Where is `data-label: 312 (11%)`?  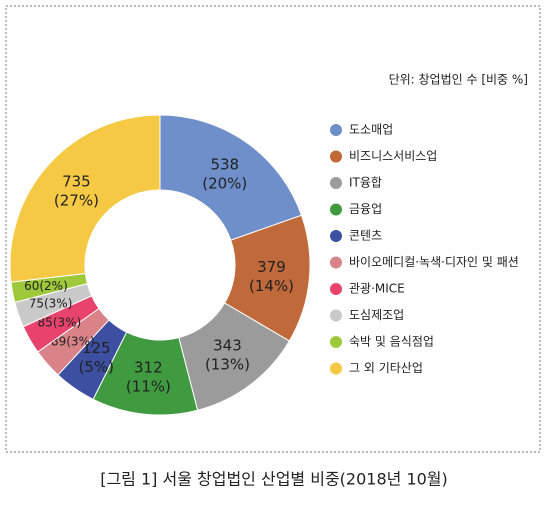 data-label: 312 (11%) is located at coordinates (148, 376).